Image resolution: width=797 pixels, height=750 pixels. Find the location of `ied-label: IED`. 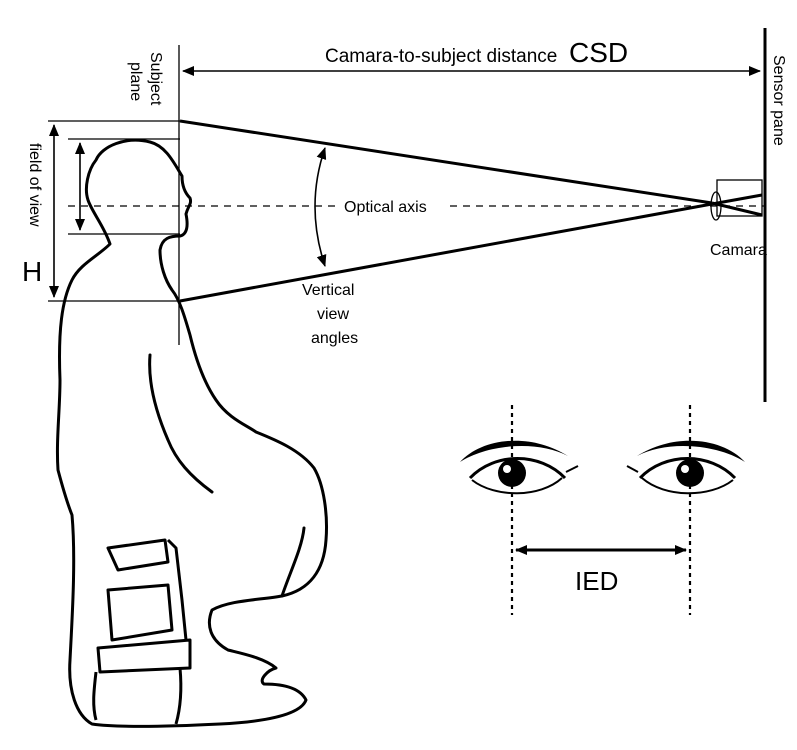

ied-label: IED is located at coordinates (596, 581).